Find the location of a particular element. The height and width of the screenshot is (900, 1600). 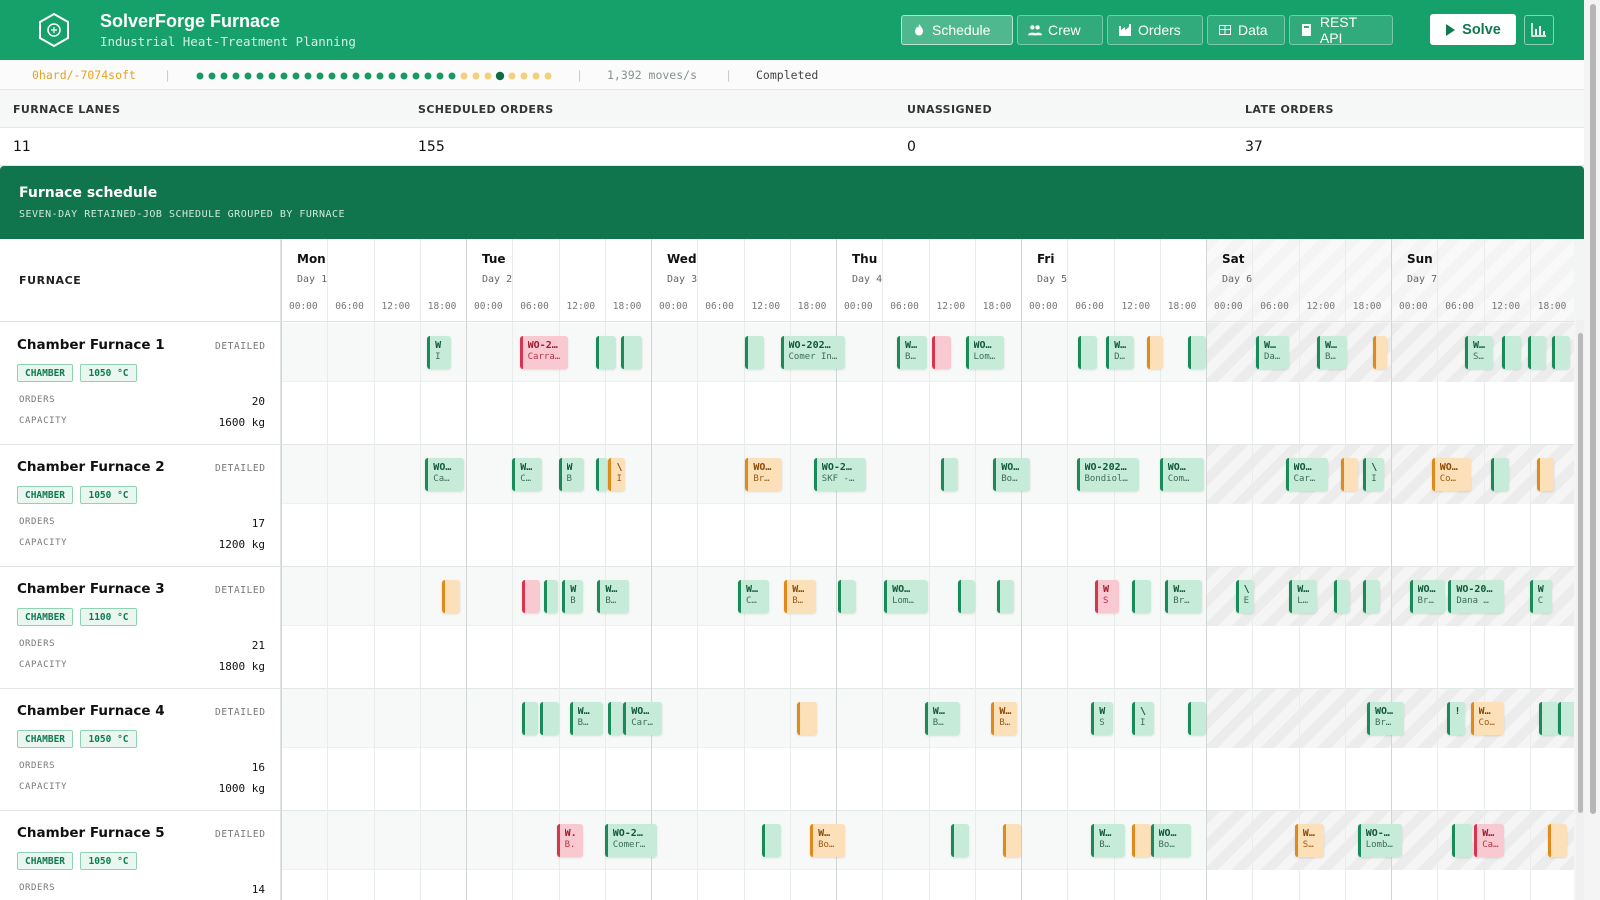

tab-data: Data is located at coordinates (1246, 30).